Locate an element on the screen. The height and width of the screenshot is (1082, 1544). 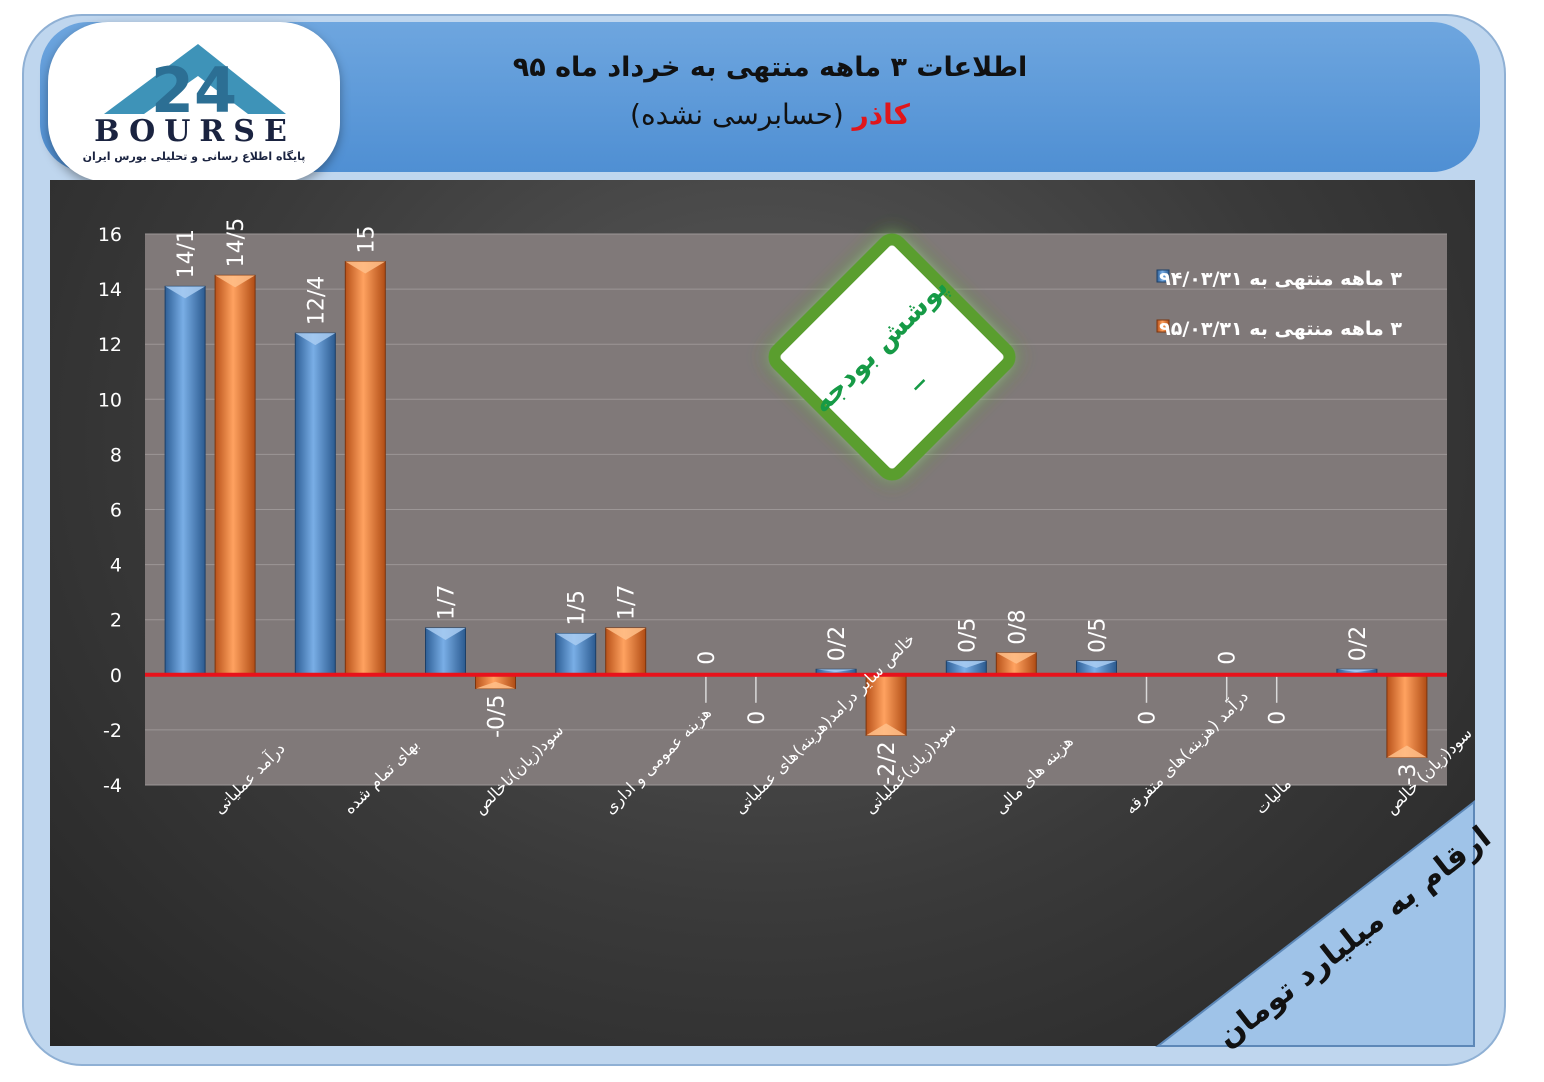
legend-label-1: ۳ ماهه منتهی به ۹۴/۰۳/۳۱ is located at coordinates (1280, 279).